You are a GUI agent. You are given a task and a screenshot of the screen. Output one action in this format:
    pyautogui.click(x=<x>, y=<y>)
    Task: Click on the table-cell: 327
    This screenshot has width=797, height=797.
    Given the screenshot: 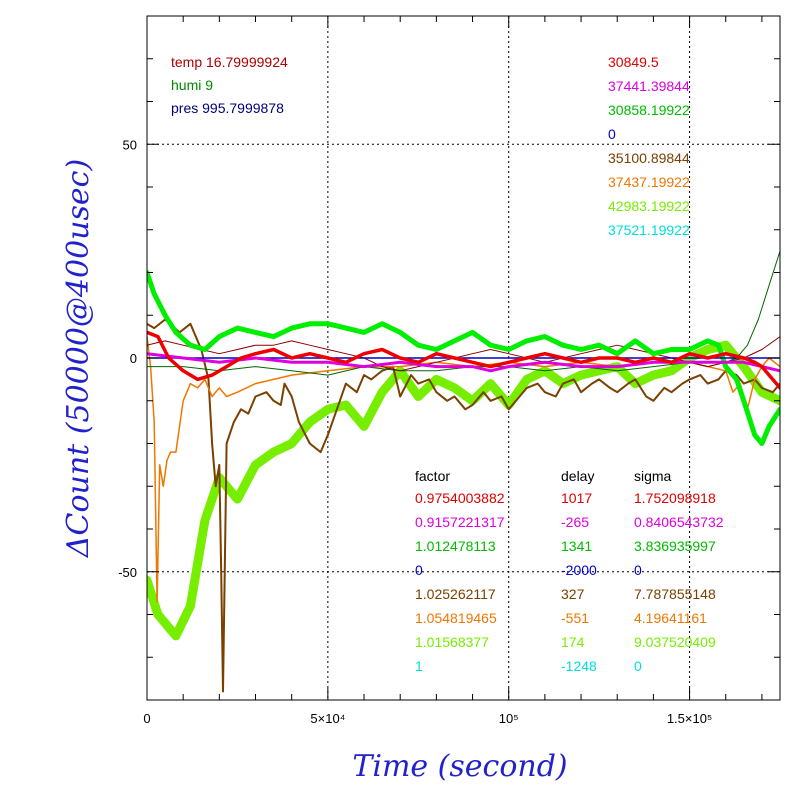 What is the action you would take?
    pyautogui.click(x=573, y=594)
    